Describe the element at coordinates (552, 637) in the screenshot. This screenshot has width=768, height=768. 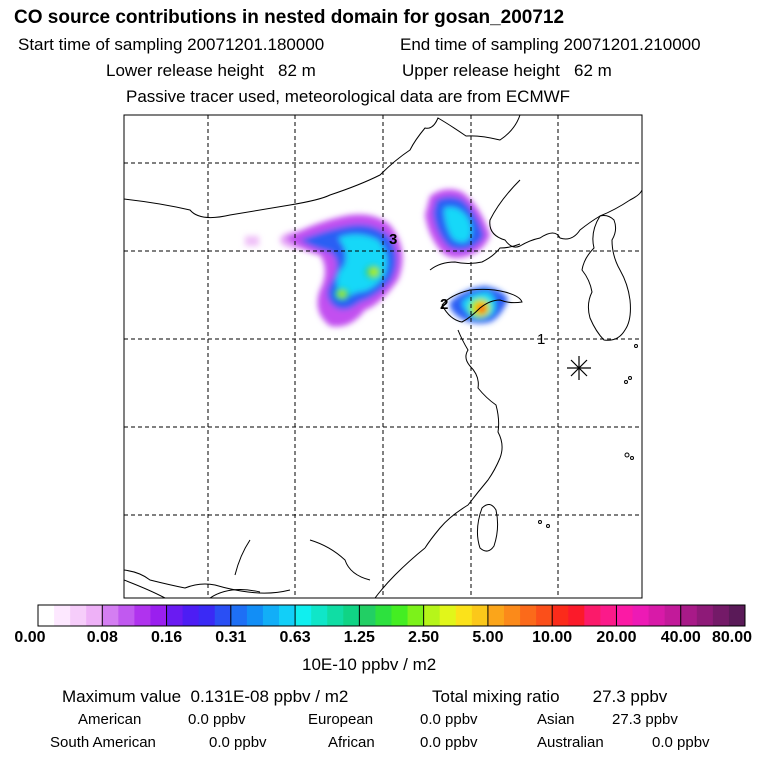
I see `colorbar-tick-label: 10.00` at that location.